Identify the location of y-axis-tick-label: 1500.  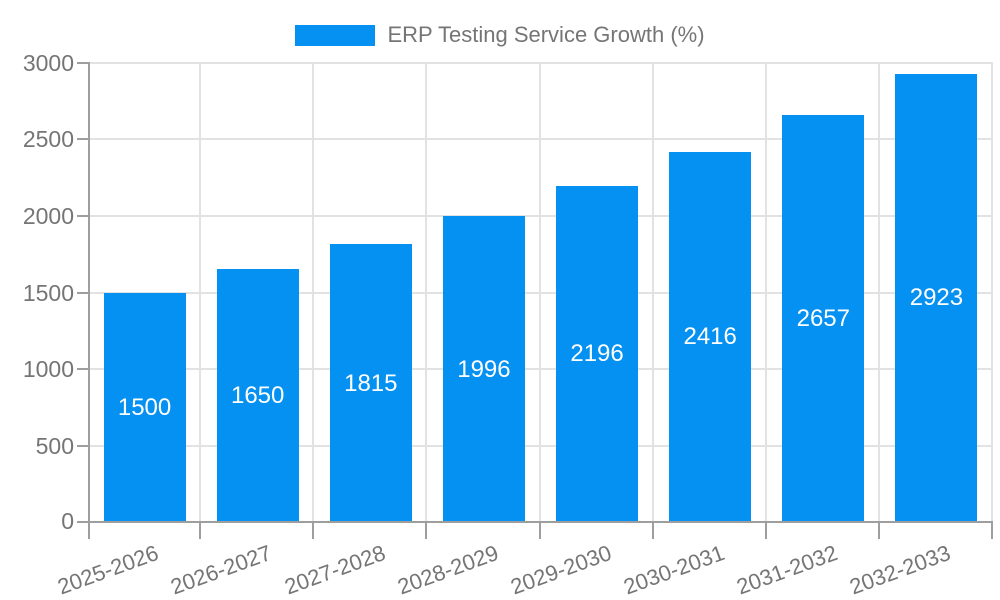
(48, 292).